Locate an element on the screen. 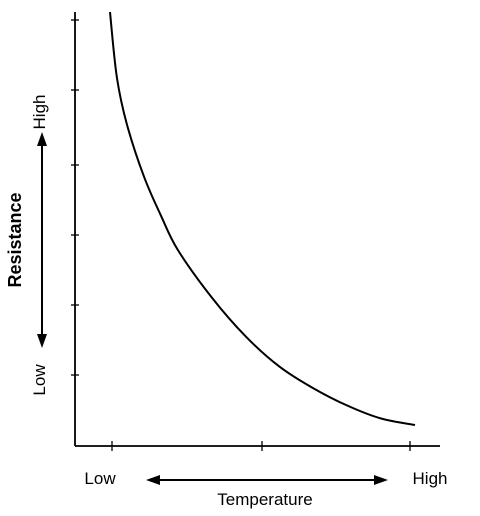  x-low-label: Low is located at coordinates (100, 478).